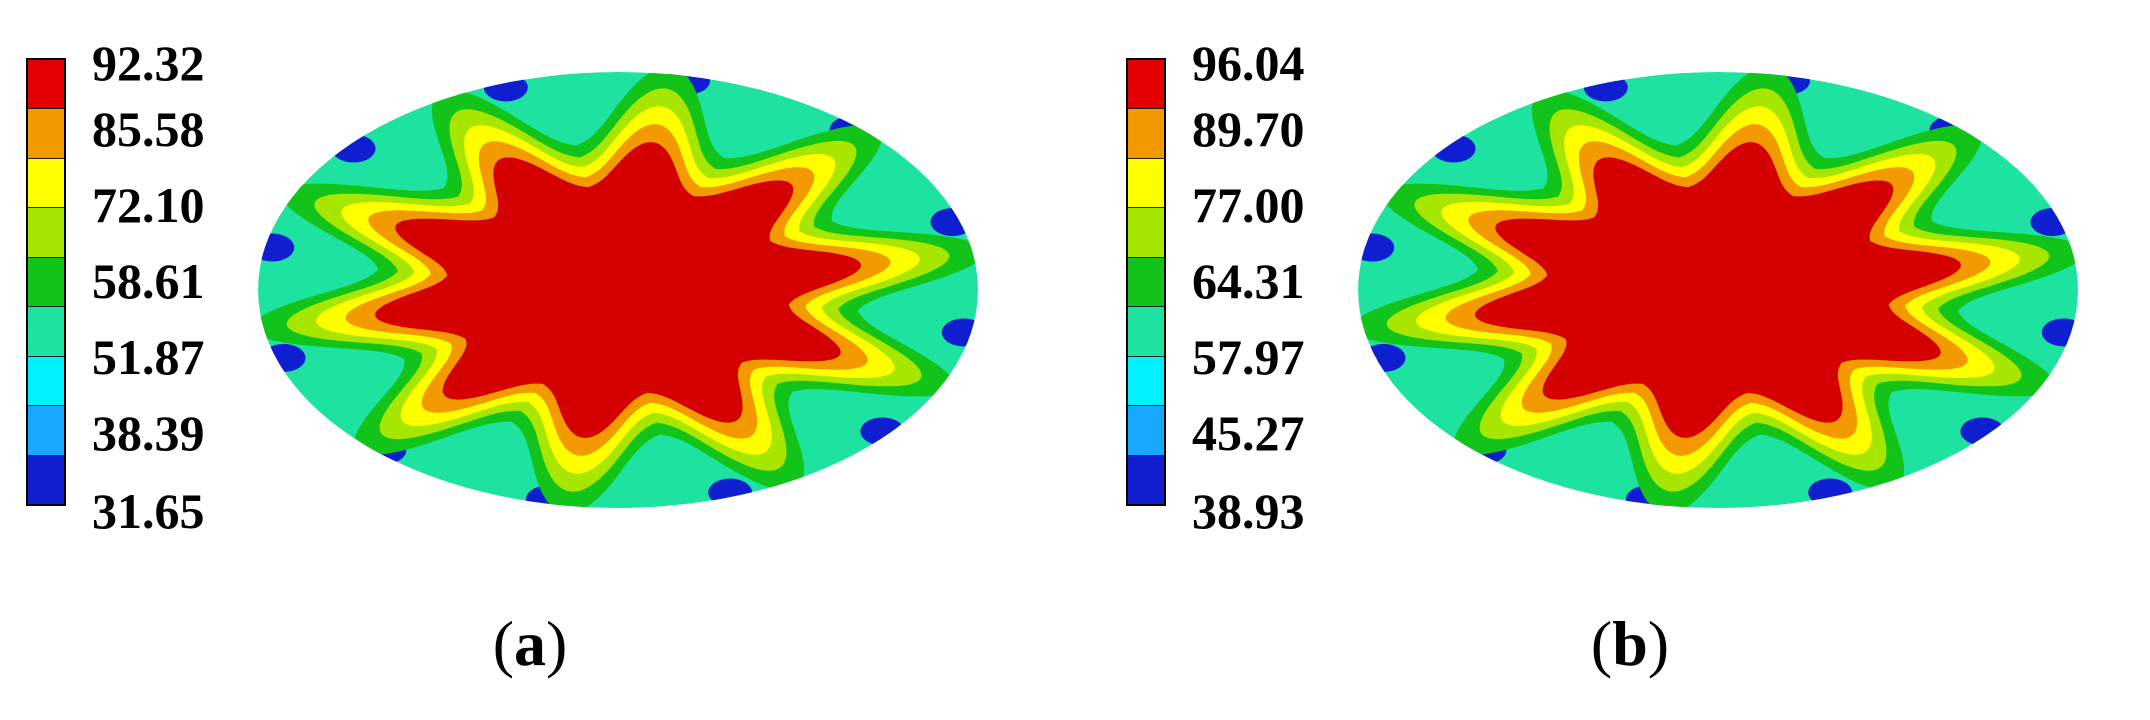 This screenshot has width=2150, height=720. Describe the element at coordinates (148, 205) in the screenshot. I see `legend-value: 72.10` at that location.